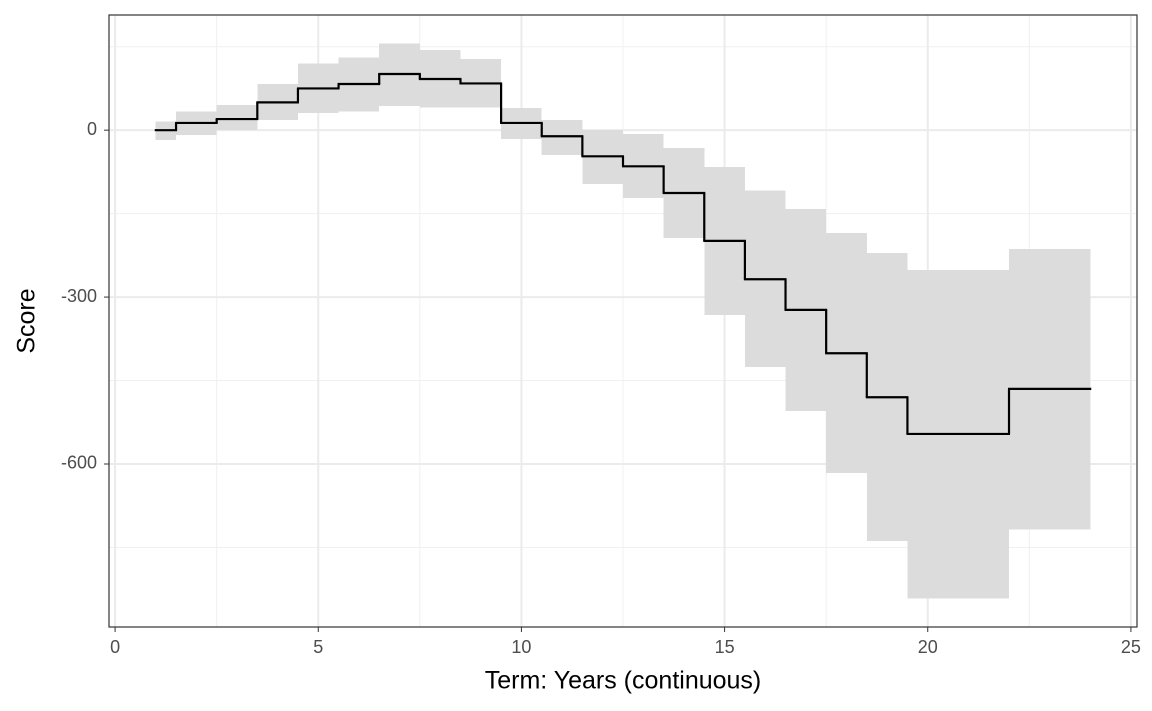  I want to click on y-tick-label: -600, so click(79, 463).